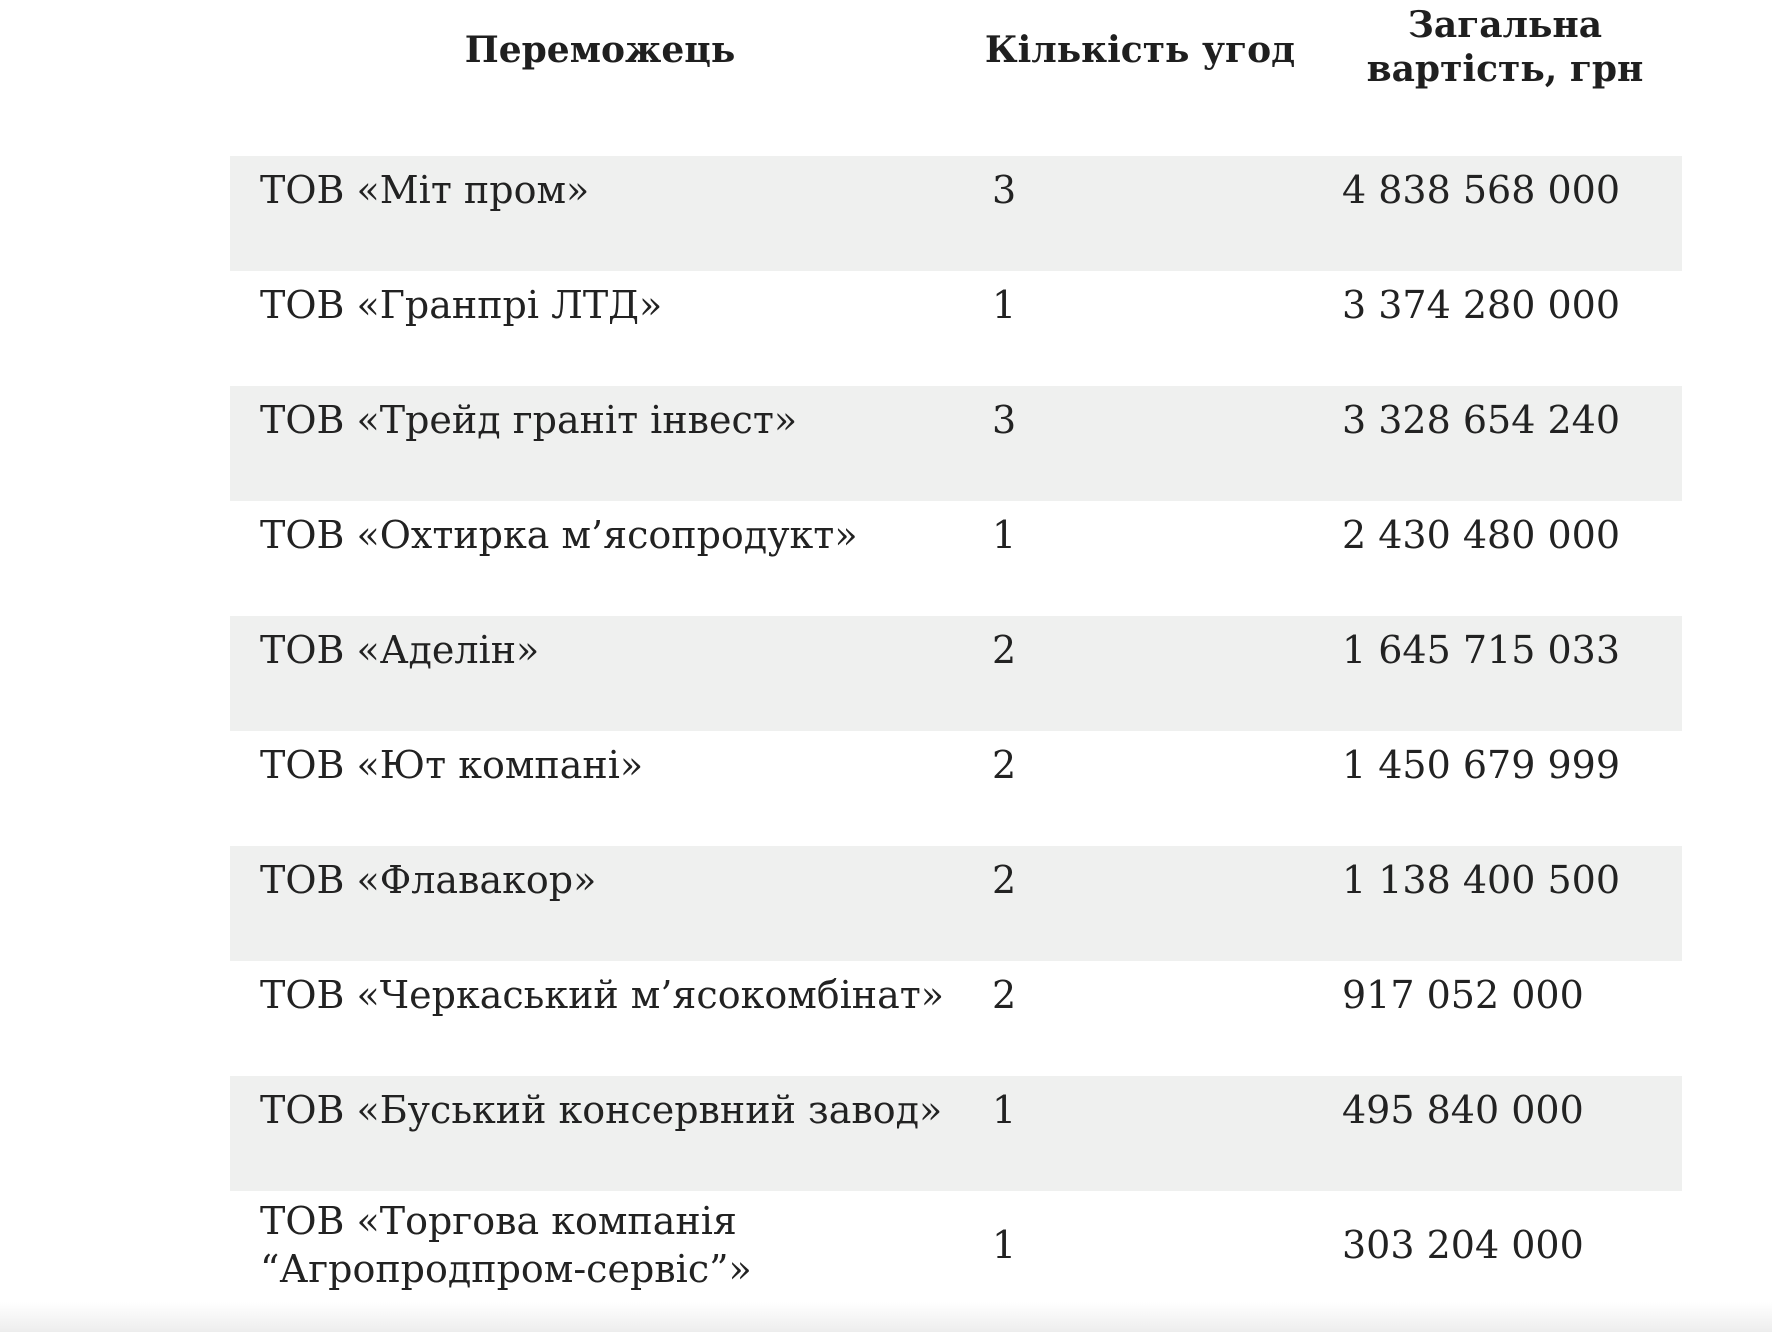 This screenshot has width=1772, height=1332. I want to click on total-value: 1 138 400 500, so click(1481, 880).